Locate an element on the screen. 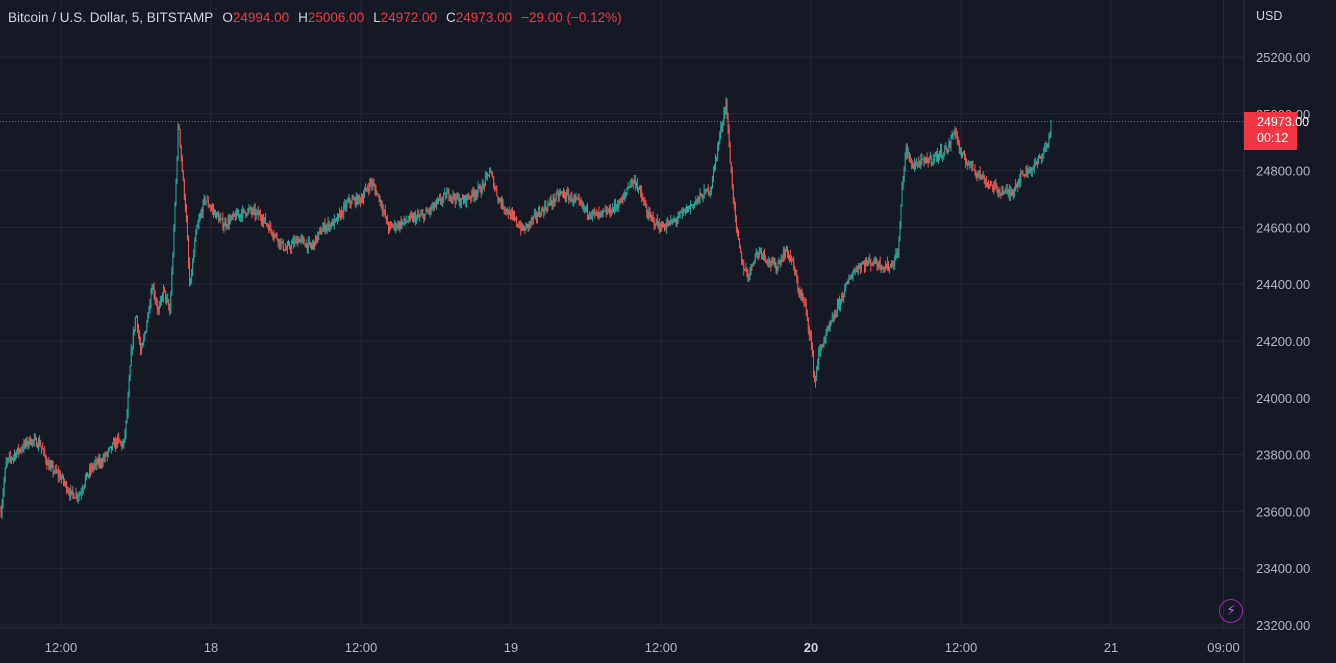  symbol-title: Bitcoin / U.S. Dollar, 5, BITSTAMP is located at coordinates (111, 17).